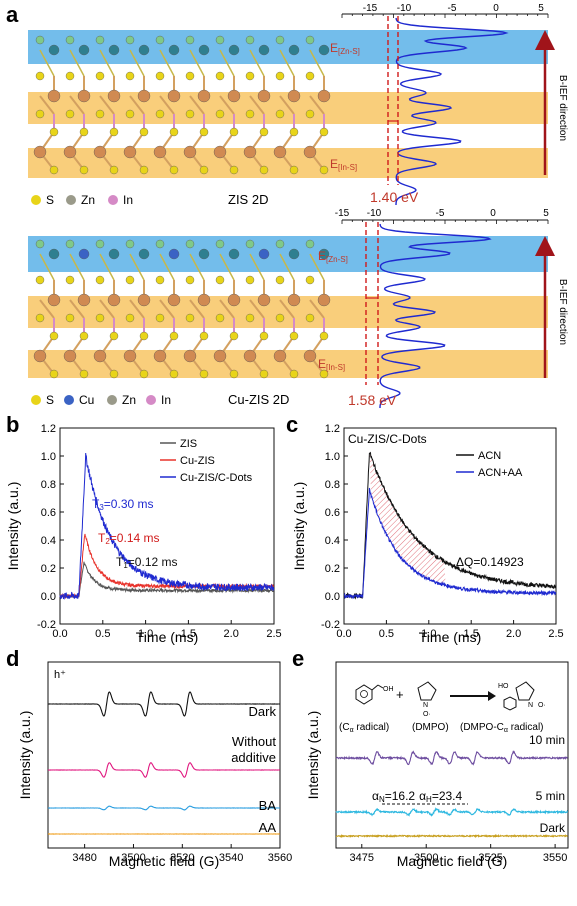 The image size is (577, 906). What do you see at coordinates (493, 213) in the screenshot?
I see `dos-tick: 0` at bounding box center [493, 213].